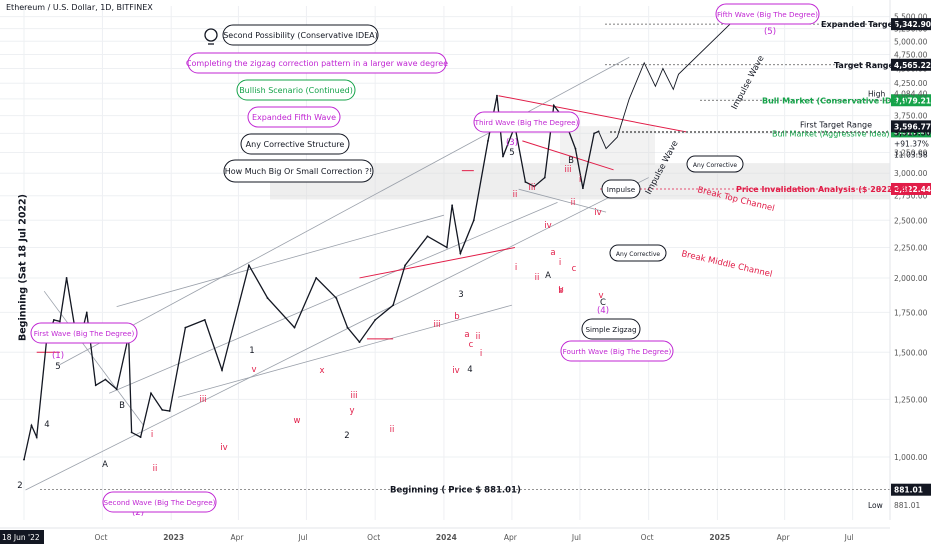 The width and height of the screenshot is (932, 554). What do you see at coordinates (911, 41) in the screenshot?
I see `y-tick-label: 5,000.00` at bounding box center [911, 41].